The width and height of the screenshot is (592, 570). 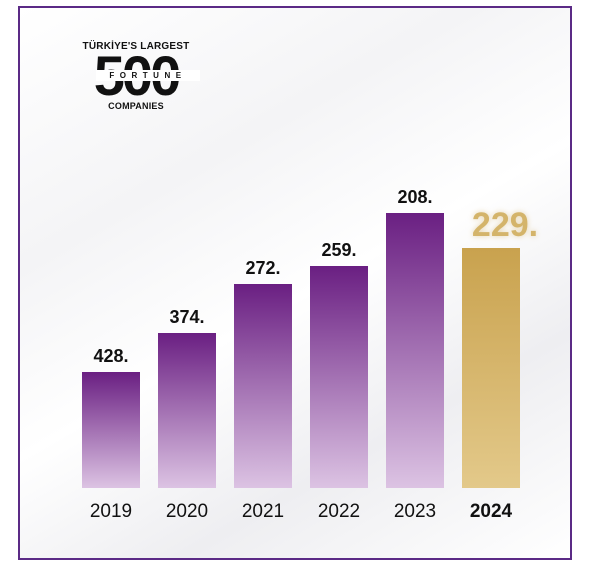 What do you see at coordinates (187, 511) in the screenshot?
I see `year-label-2020: 2020` at bounding box center [187, 511].